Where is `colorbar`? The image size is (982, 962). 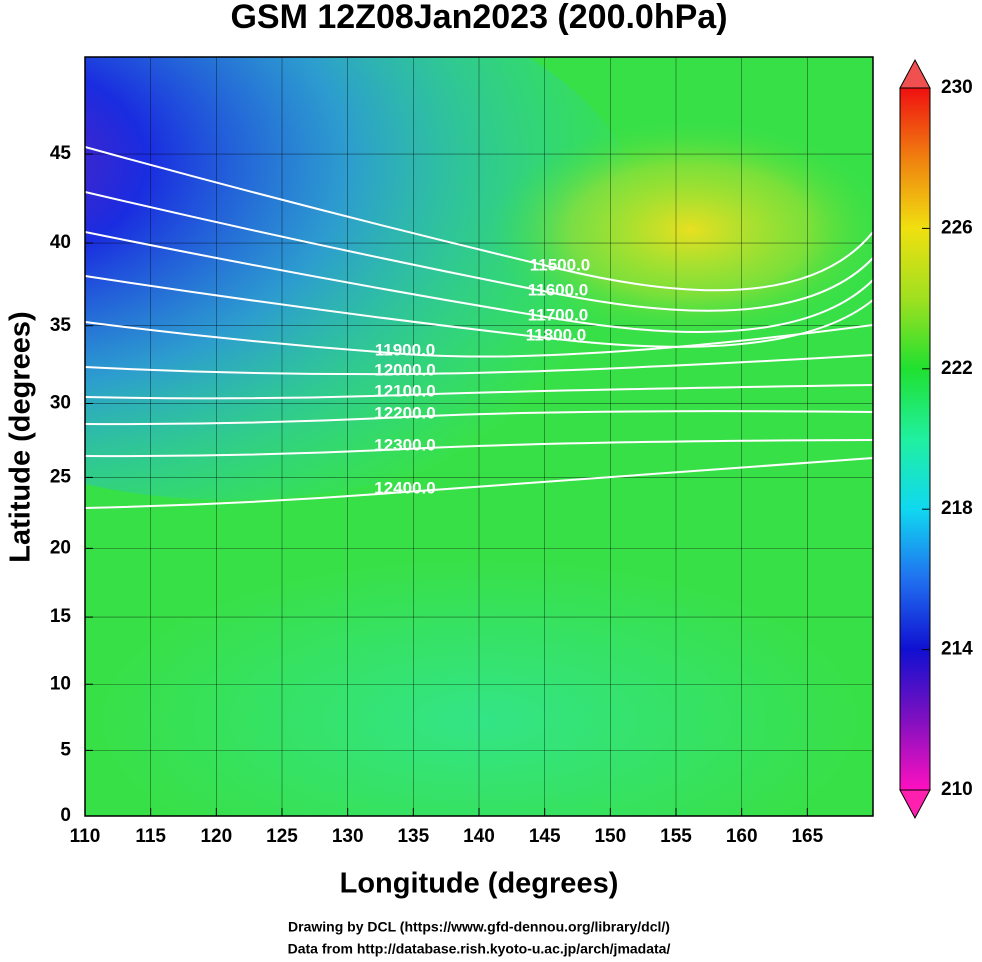 colorbar is located at coordinates (915, 439).